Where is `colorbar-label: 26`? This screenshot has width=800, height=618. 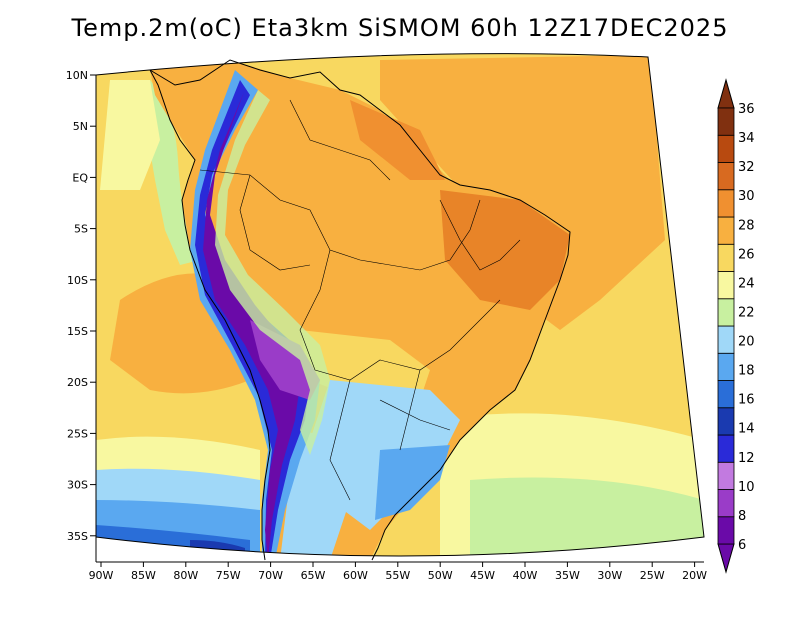
colorbar-label: 26 is located at coordinates (746, 254).